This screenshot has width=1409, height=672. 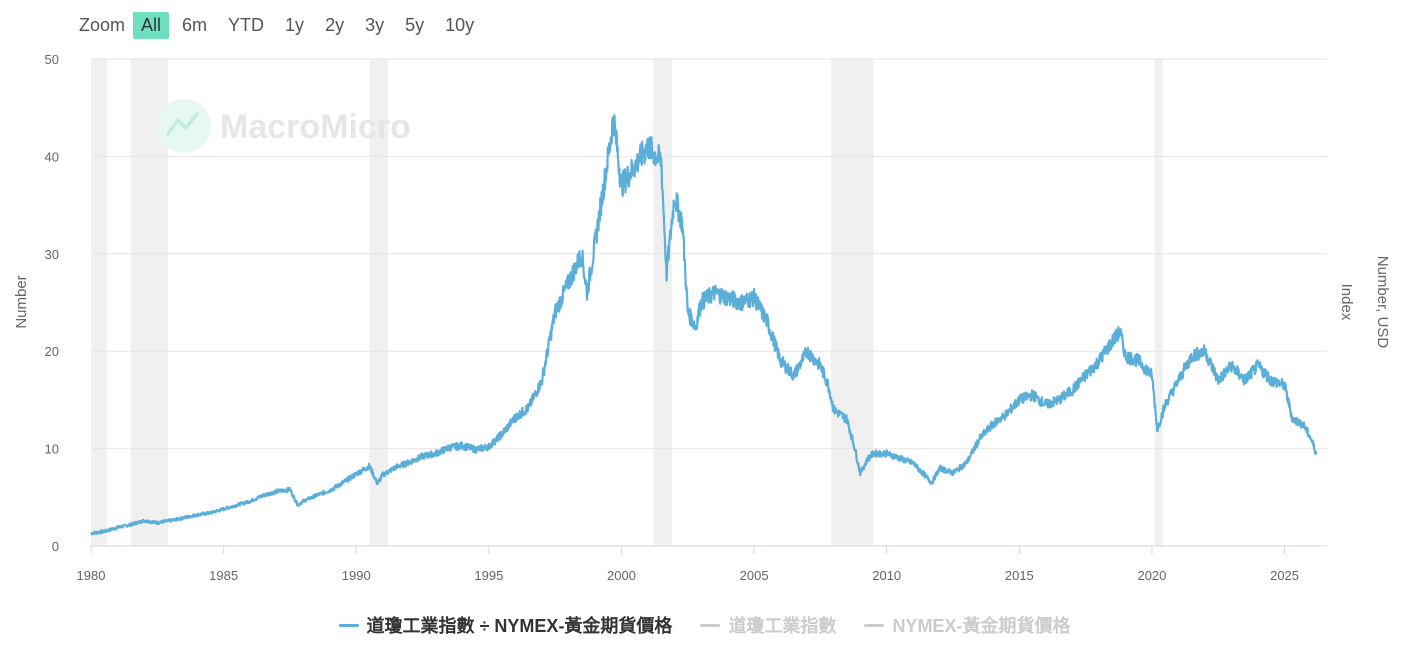 I want to click on legend-item-dow-gold-ratio: 道瓊工業指數 ÷ NYMEX-黃金期貨價格, so click(x=505, y=625).